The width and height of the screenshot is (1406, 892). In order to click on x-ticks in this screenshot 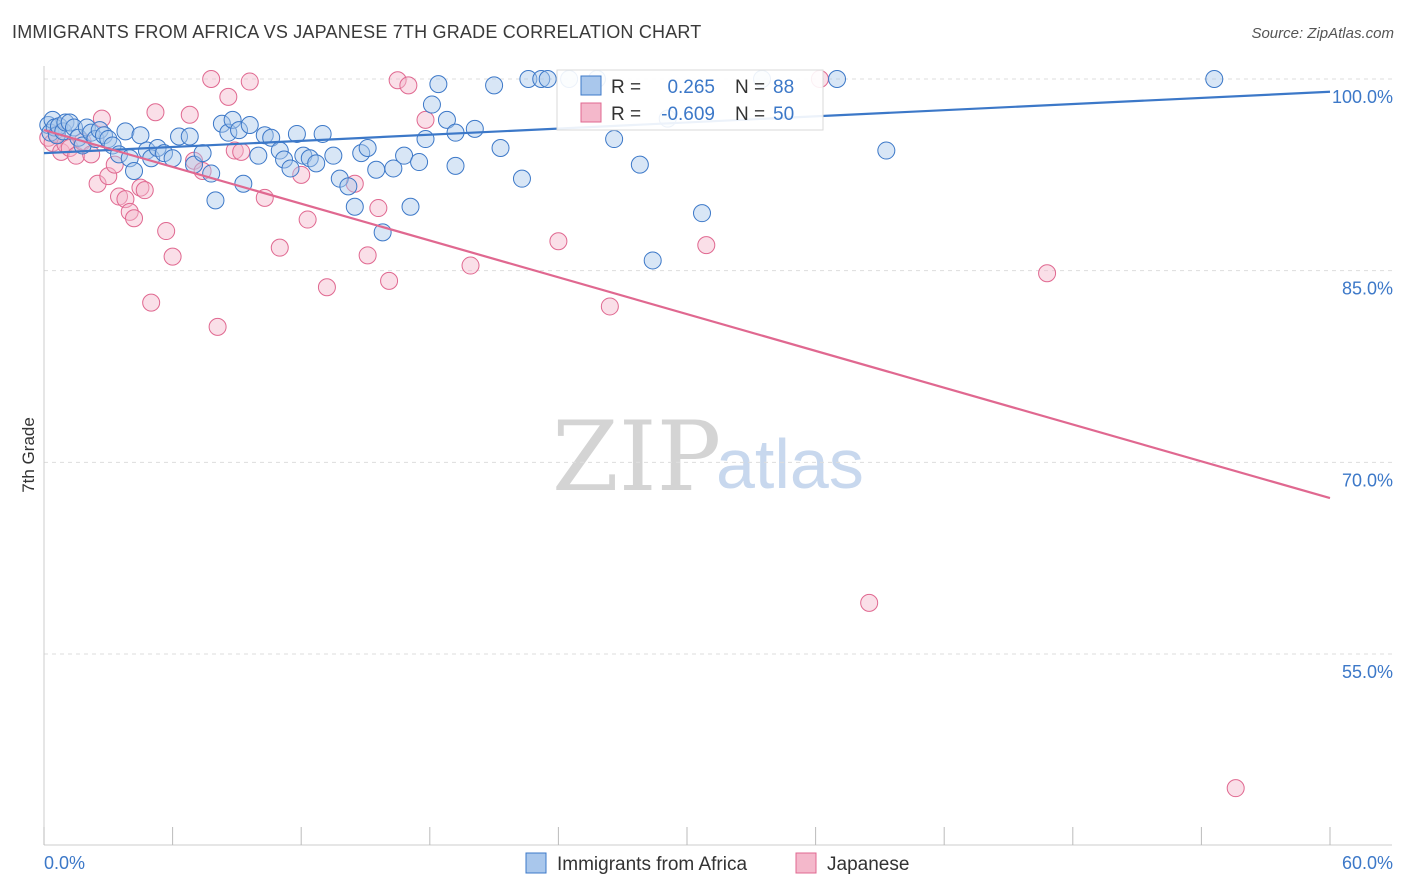, I will do `click(687, 836)`.